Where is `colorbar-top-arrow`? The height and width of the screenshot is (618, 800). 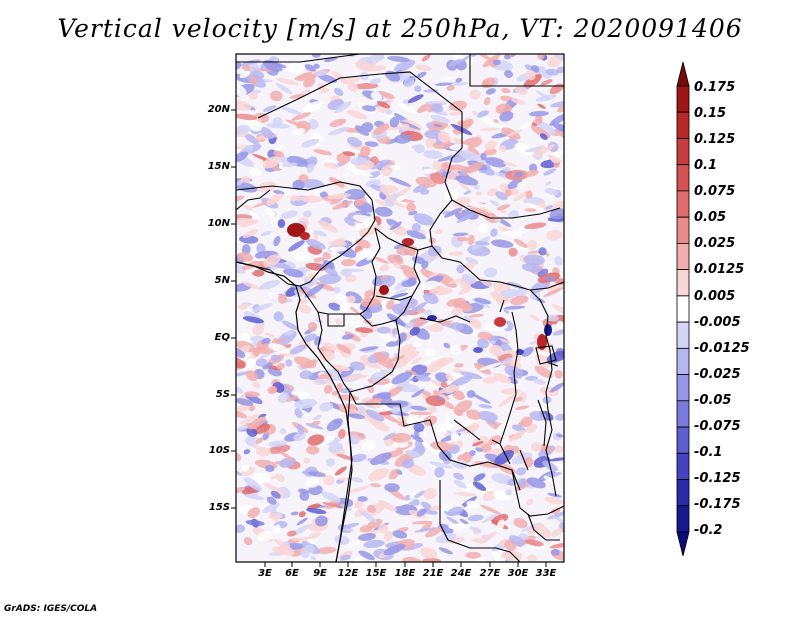
colorbar-top-arrow is located at coordinates (683, 74).